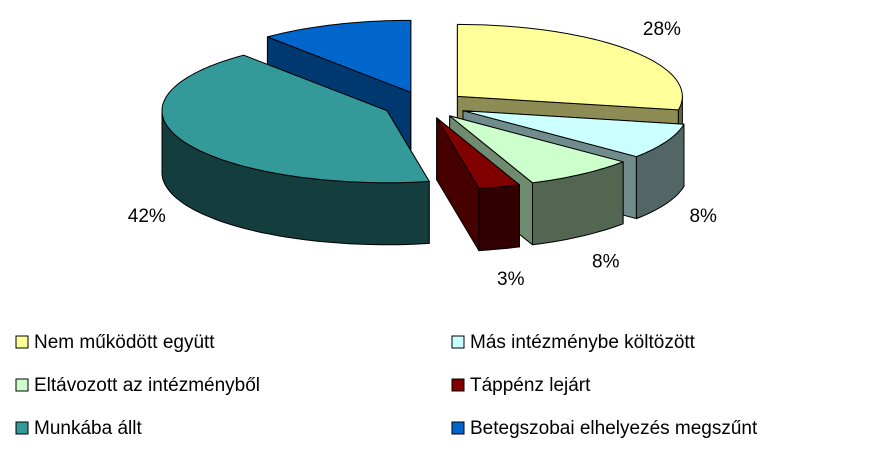 The image size is (871, 451). I want to click on data-label: 11%, so click(321, 2).